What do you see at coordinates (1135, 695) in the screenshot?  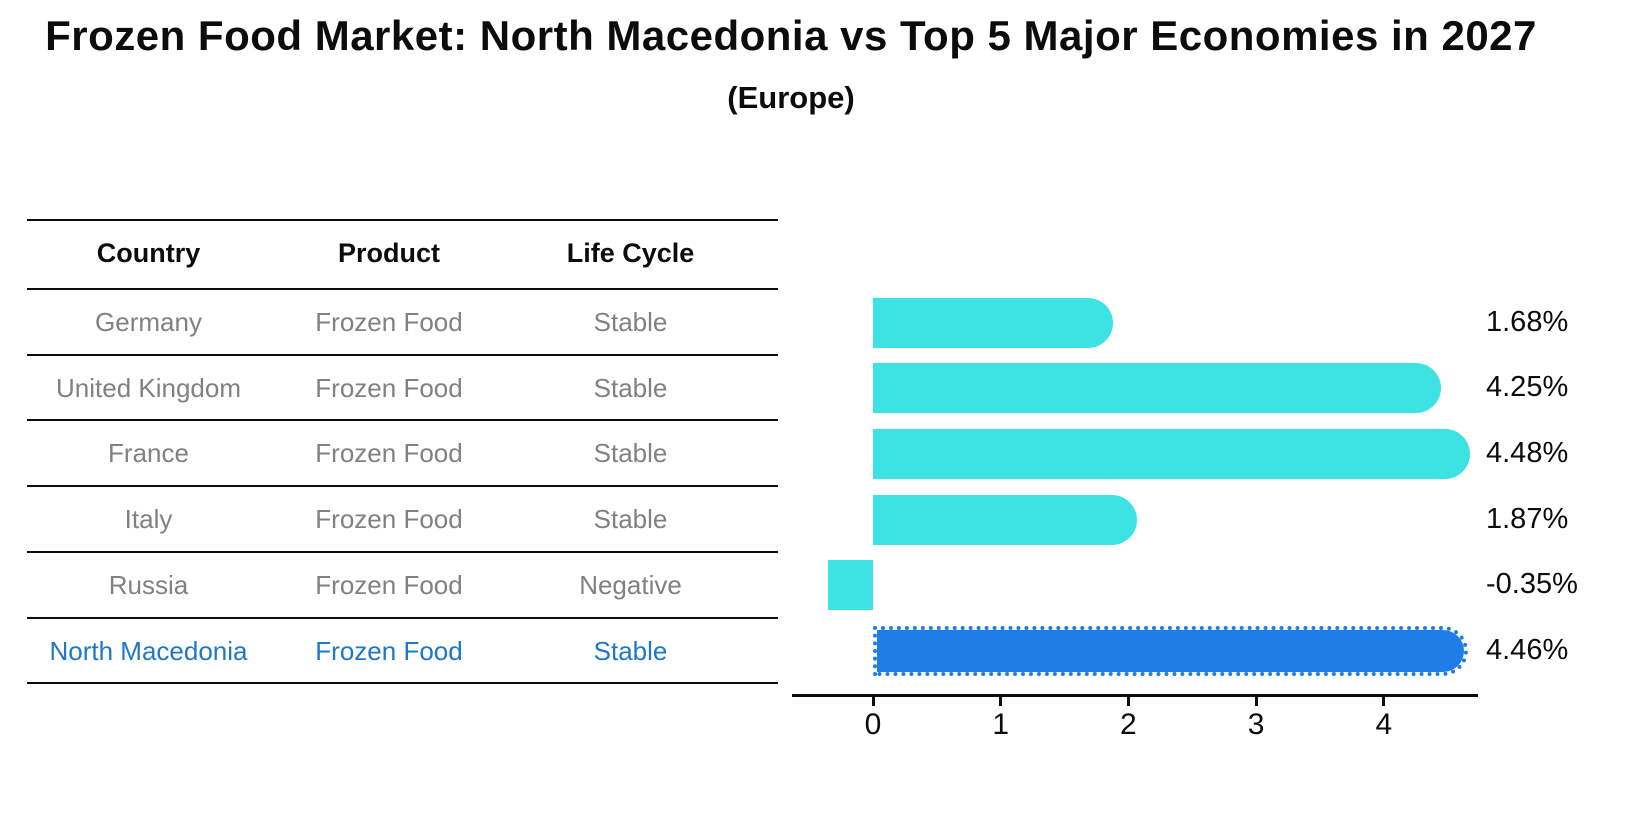 I see `x-axis-line` at bounding box center [1135, 695].